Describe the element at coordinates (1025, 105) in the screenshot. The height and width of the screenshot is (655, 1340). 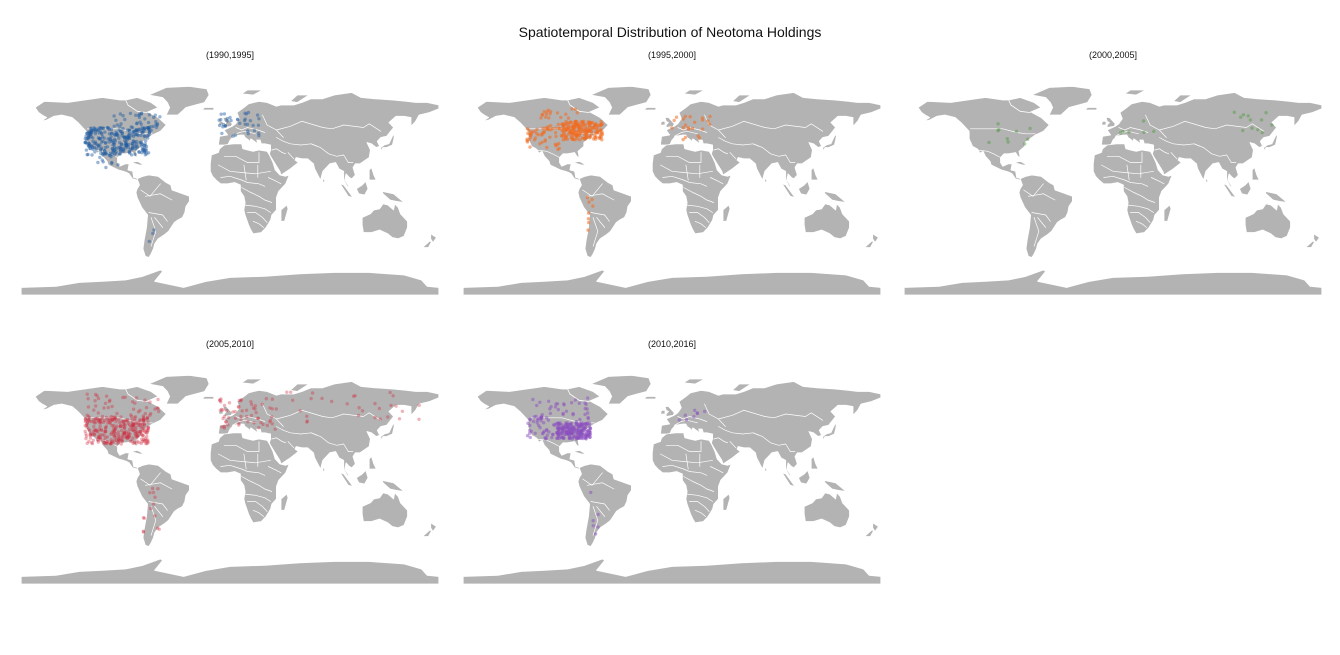
I see `land-baffin` at that location.